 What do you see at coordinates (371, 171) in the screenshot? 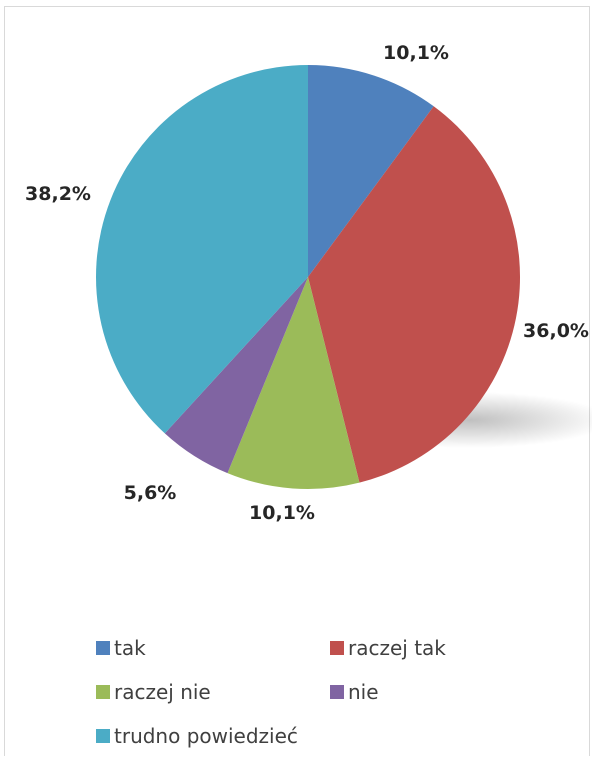
I see `pie-slice-tak` at bounding box center [371, 171].